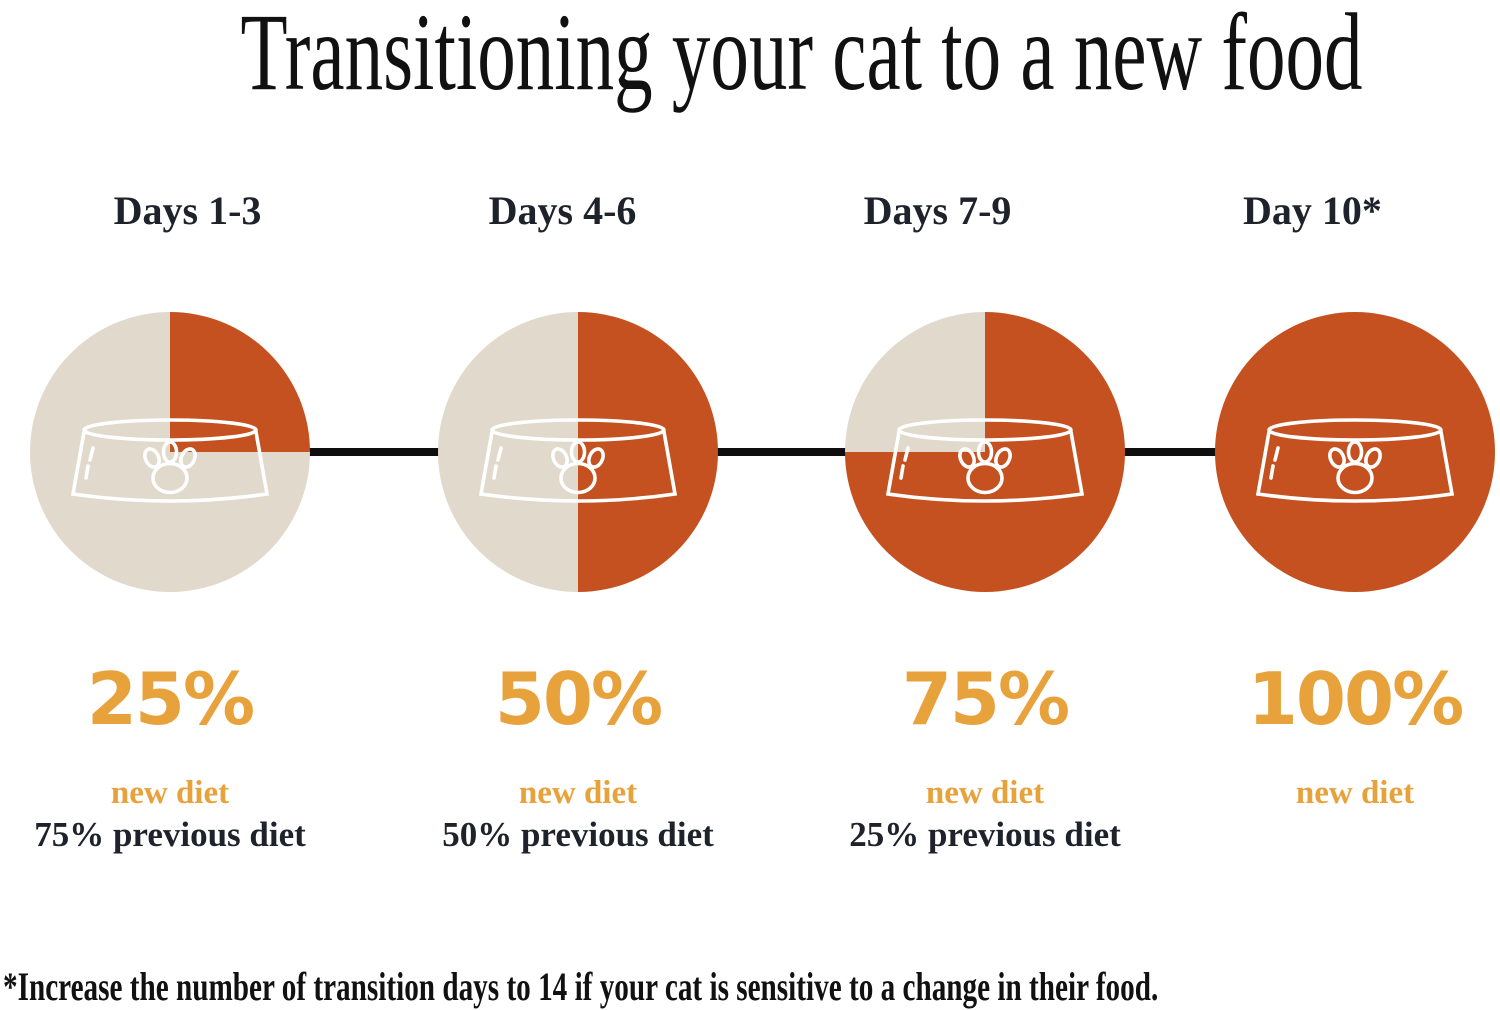 This screenshot has width=1500, height=1010. Describe the element at coordinates (1355, 699) in the screenshot. I see `new-diet-percentage: 100%` at that location.